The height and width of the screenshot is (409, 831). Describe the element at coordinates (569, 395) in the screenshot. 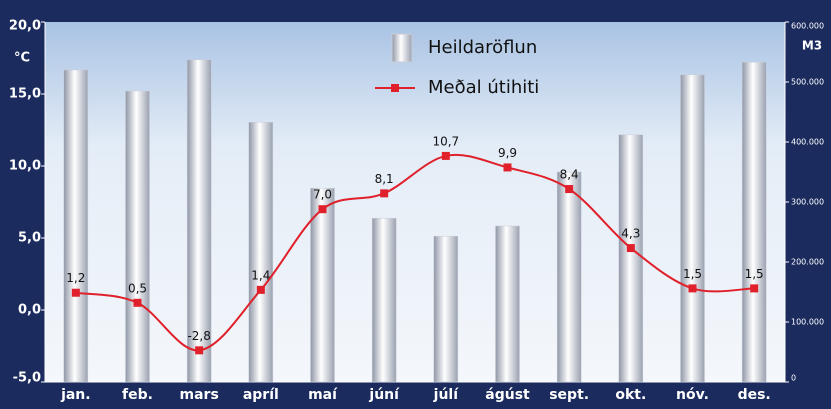

I see `x-tick-label: sept.` at that location.